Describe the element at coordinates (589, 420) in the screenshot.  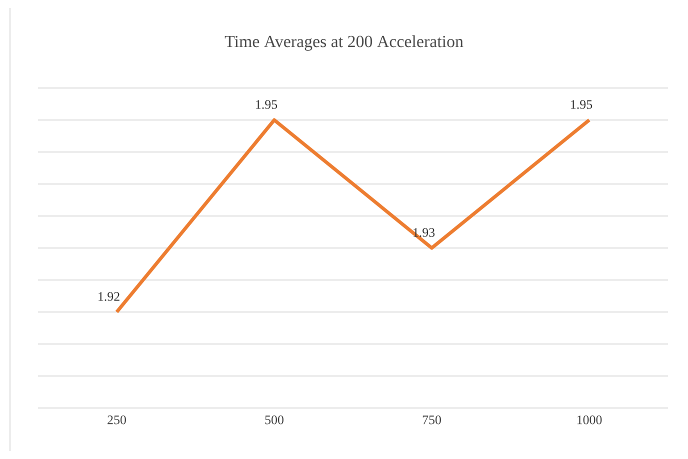
I see `x-tick-label: 1000` at that location.